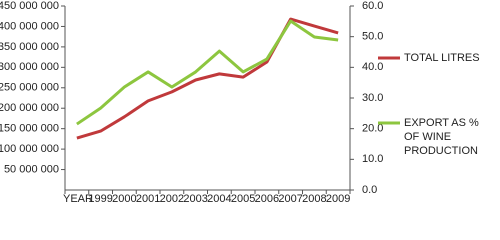  Describe the element at coordinates (31, 169) in the screenshot. I see `y-tick-label: 50 000 000` at that location.